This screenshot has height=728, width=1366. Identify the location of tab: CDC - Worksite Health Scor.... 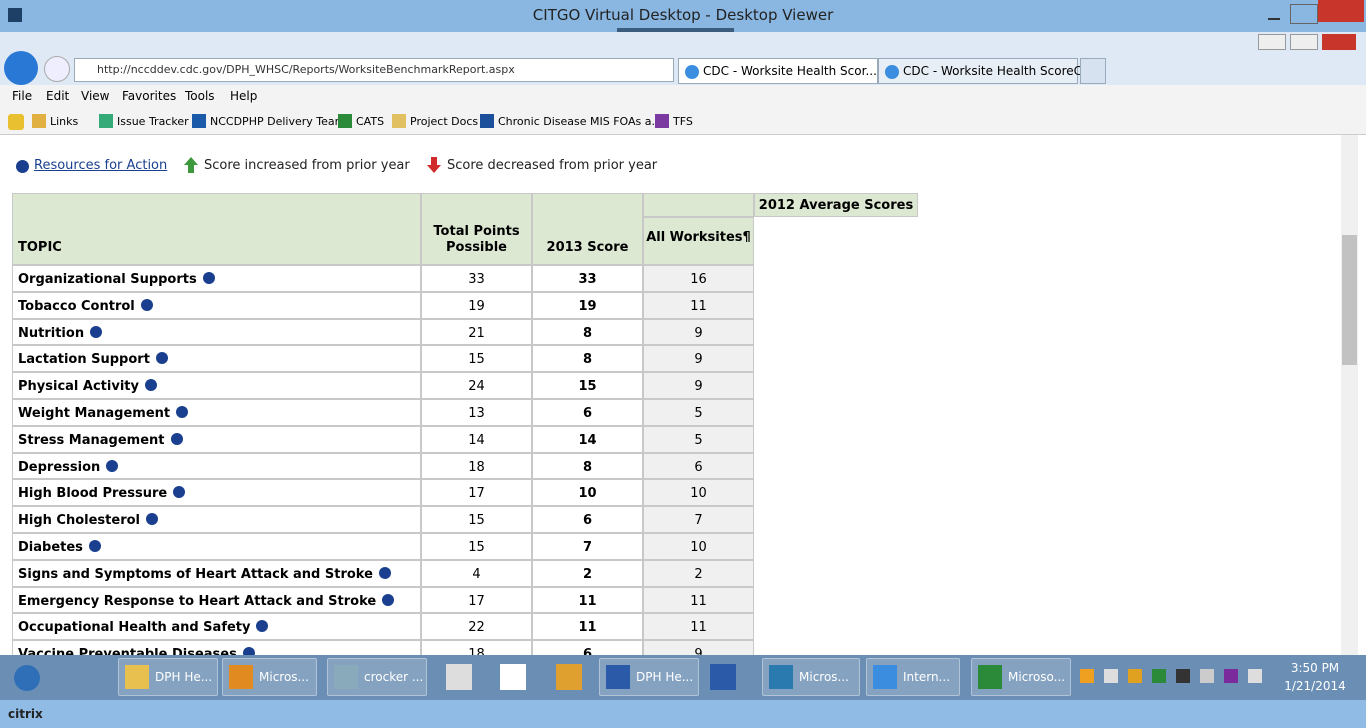
(778, 71).